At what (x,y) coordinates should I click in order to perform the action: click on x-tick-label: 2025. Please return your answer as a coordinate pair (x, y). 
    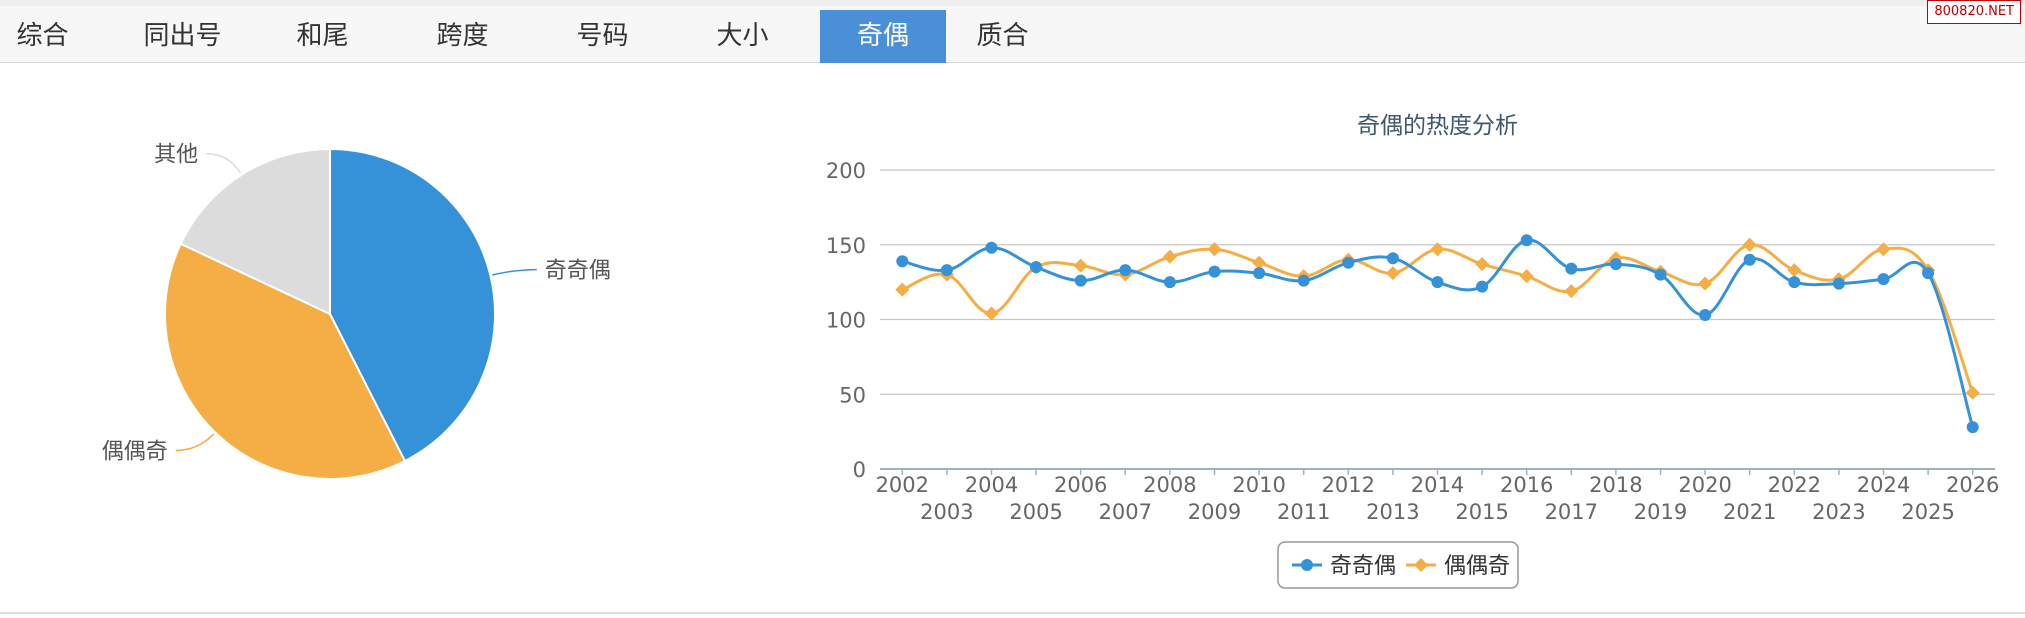
    Looking at the image, I should click on (1927, 512).